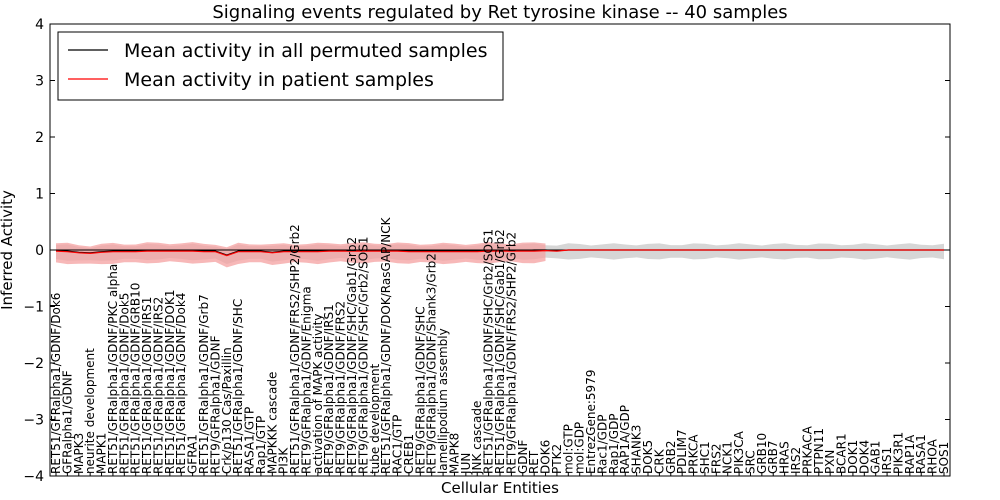 This screenshot has height=500, width=1000. Describe the element at coordinates (853, 457) in the screenshot. I see `x-tick-label: DOK1` at that location.